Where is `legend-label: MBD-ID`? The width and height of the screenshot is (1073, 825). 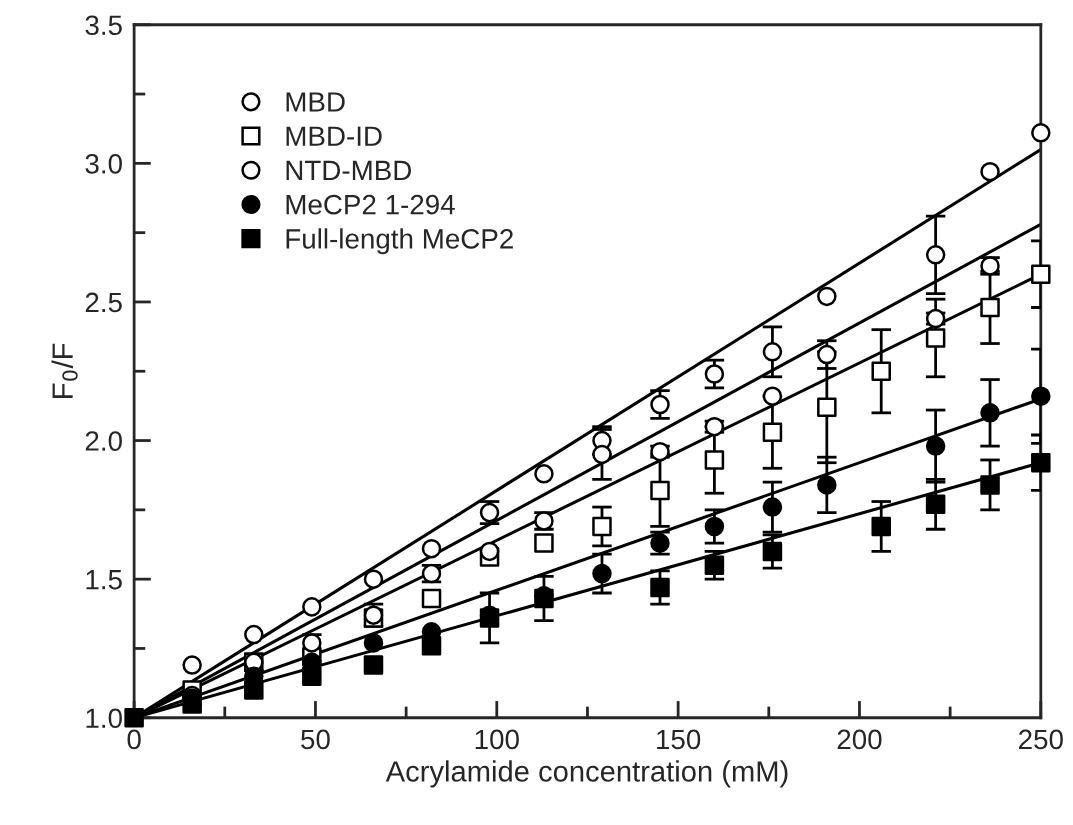 legend-label: MBD-ID is located at coordinates (334, 136).